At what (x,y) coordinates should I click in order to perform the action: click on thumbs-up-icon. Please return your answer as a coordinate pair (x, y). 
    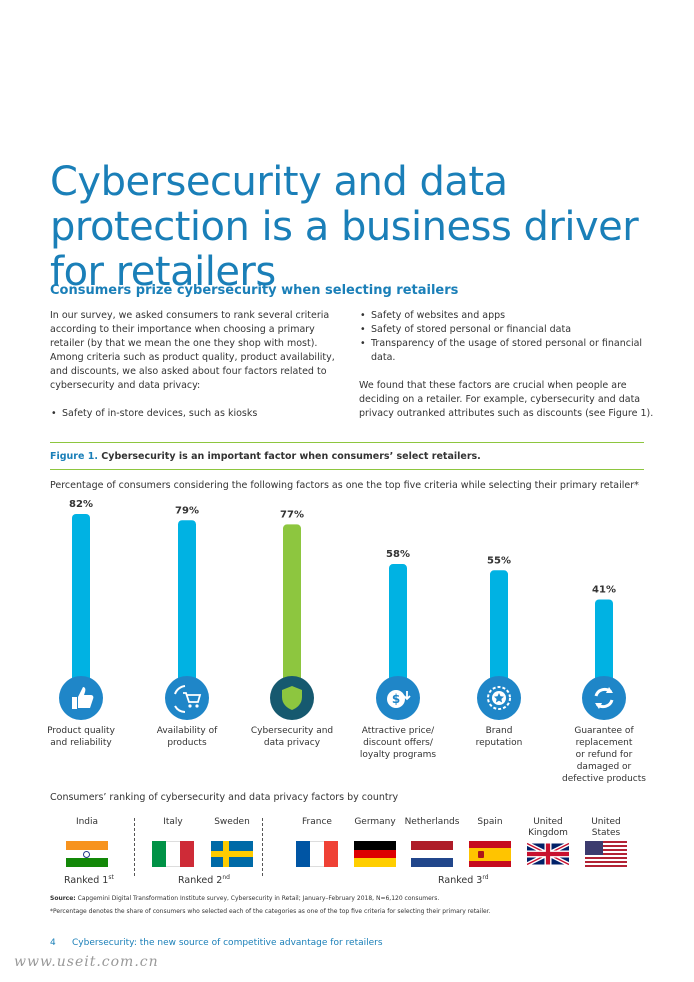
    Looking at the image, I should click on (83, 698).